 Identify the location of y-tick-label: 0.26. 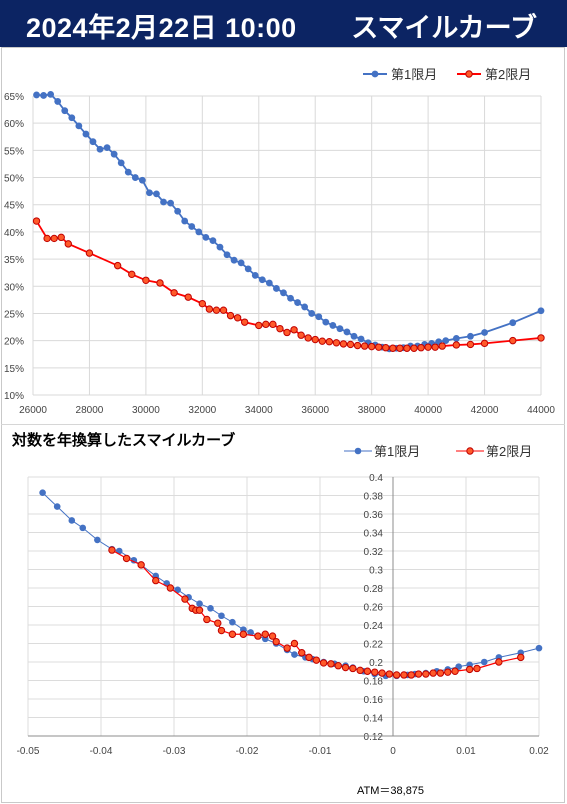
(374, 608).